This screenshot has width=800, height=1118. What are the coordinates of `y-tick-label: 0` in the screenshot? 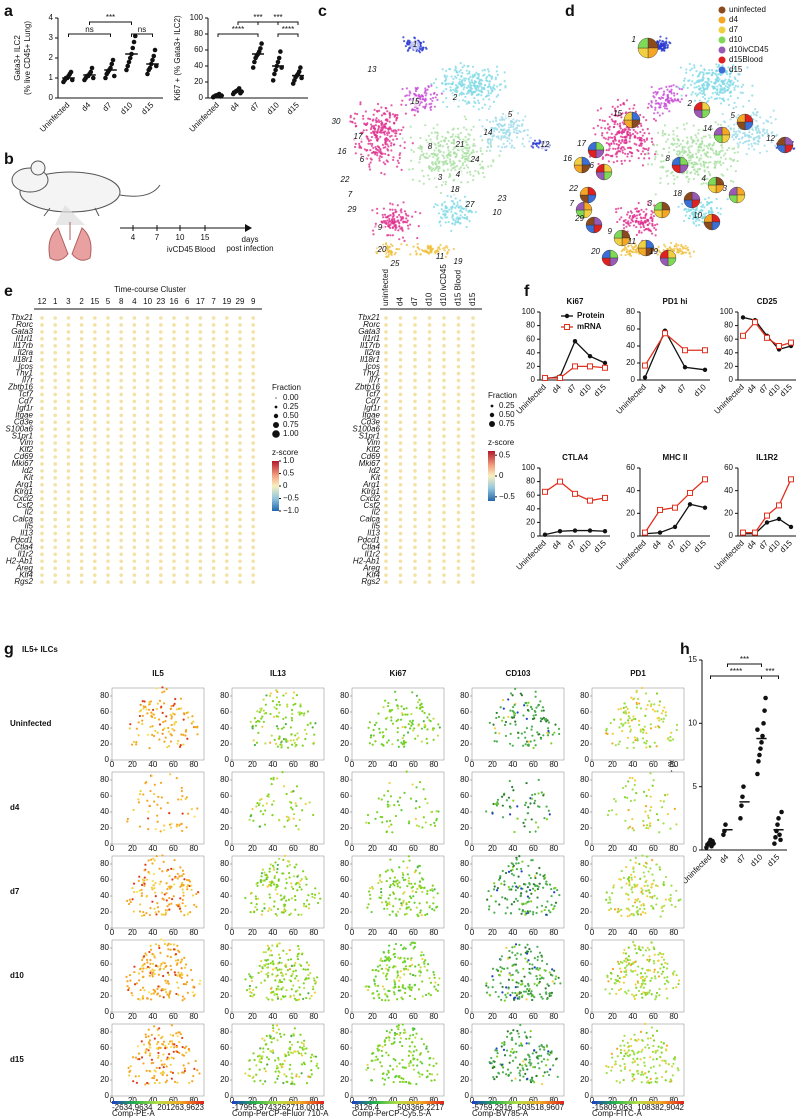 It's located at (731, 535).